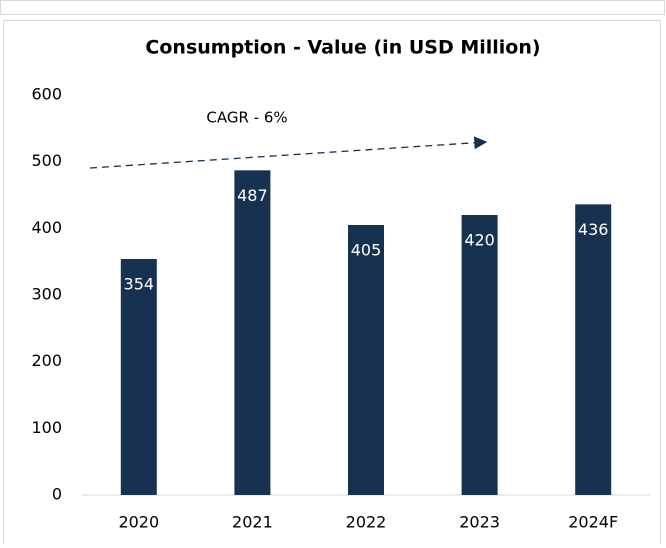  What do you see at coordinates (246, 118) in the screenshot?
I see `annotation: CAGR - 6%` at bounding box center [246, 118].